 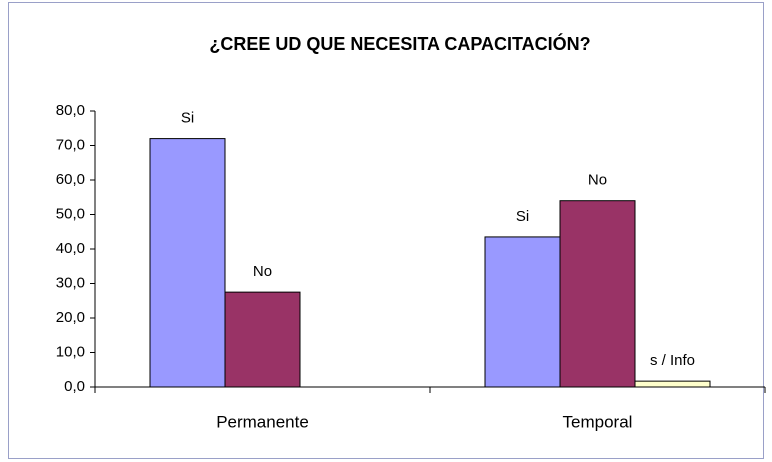 I want to click on y-tick-label: 70,0, so click(x=70, y=144).